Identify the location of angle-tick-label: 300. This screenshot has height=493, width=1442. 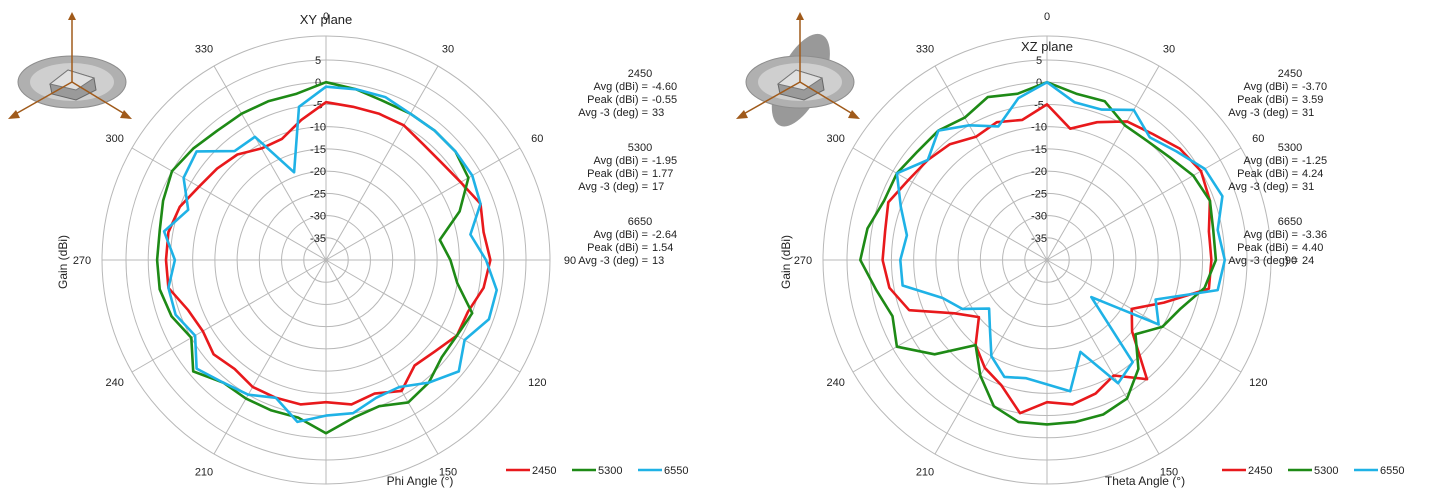
(115, 139).